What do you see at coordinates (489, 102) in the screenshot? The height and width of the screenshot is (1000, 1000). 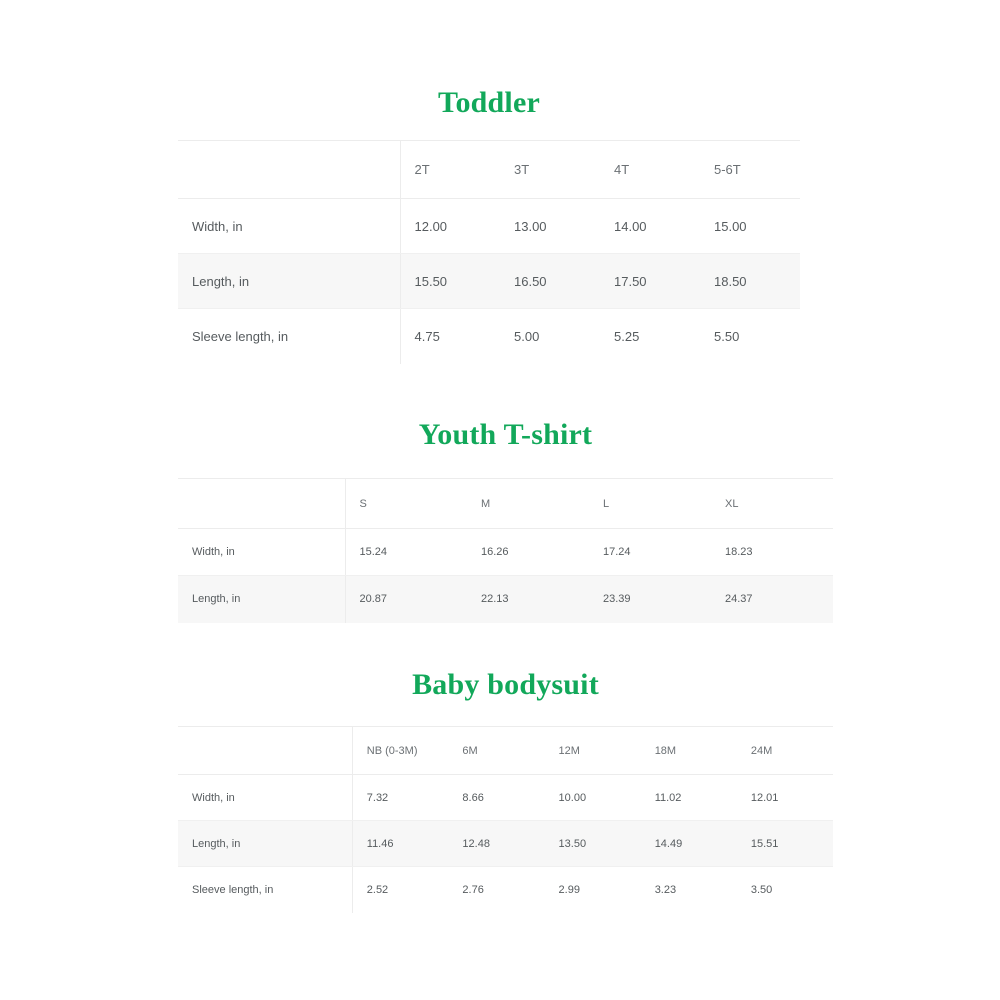 I see `section-title-toddler: Toddler` at bounding box center [489, 102].